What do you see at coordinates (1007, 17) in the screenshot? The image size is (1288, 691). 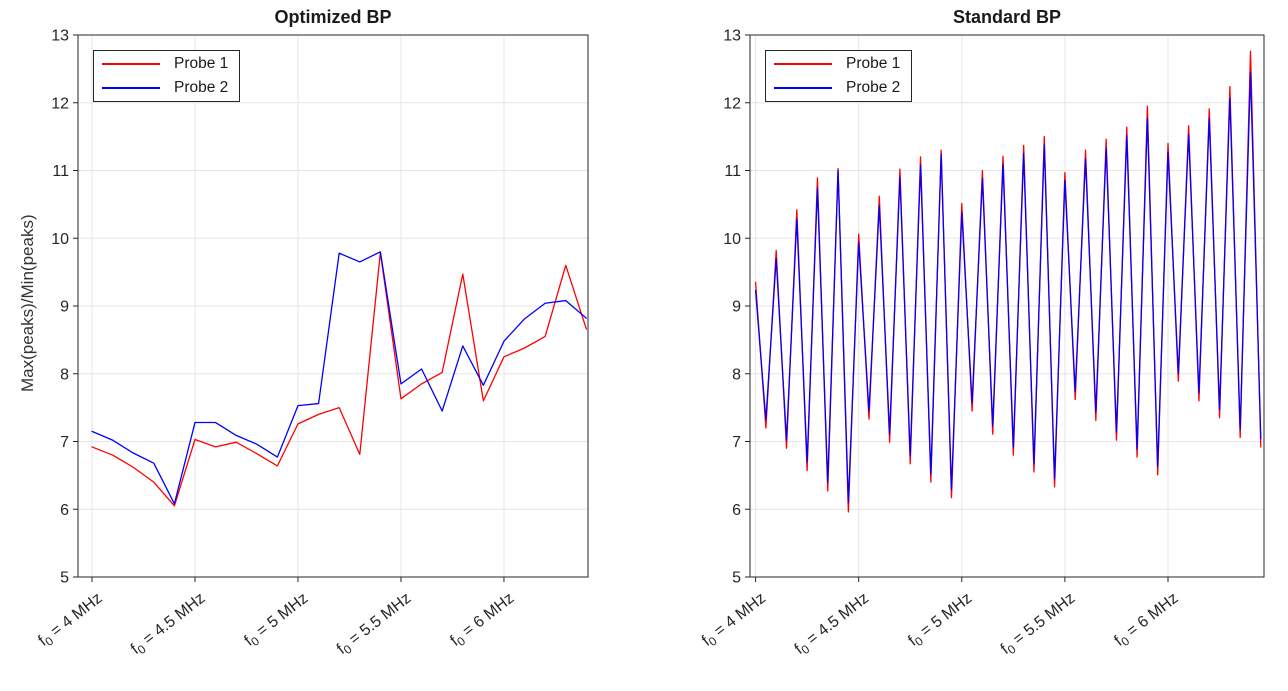 I see `chart-title-standard-bp: Standard BP` at bounding box center [1007, 17].